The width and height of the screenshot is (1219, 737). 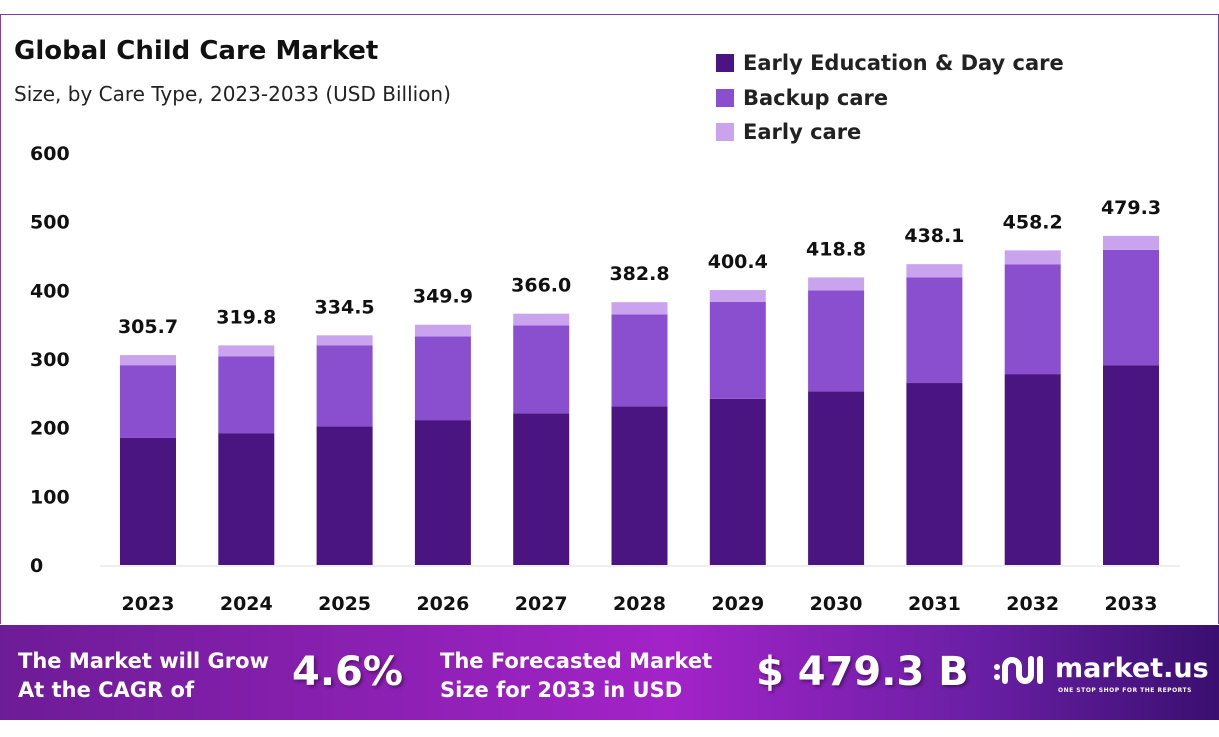 I want to click on y-tick-label: 400, so click(x=50, y=291).